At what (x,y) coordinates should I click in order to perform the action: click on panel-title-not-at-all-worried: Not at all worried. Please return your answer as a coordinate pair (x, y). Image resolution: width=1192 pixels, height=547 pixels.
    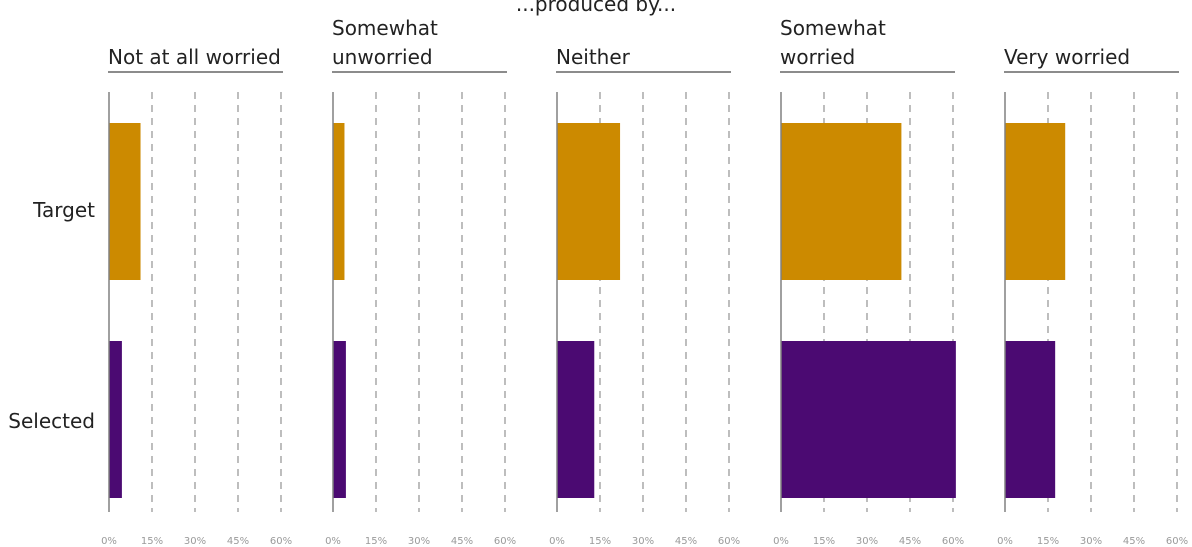
    Looking at the image, I should click on (194, 57).